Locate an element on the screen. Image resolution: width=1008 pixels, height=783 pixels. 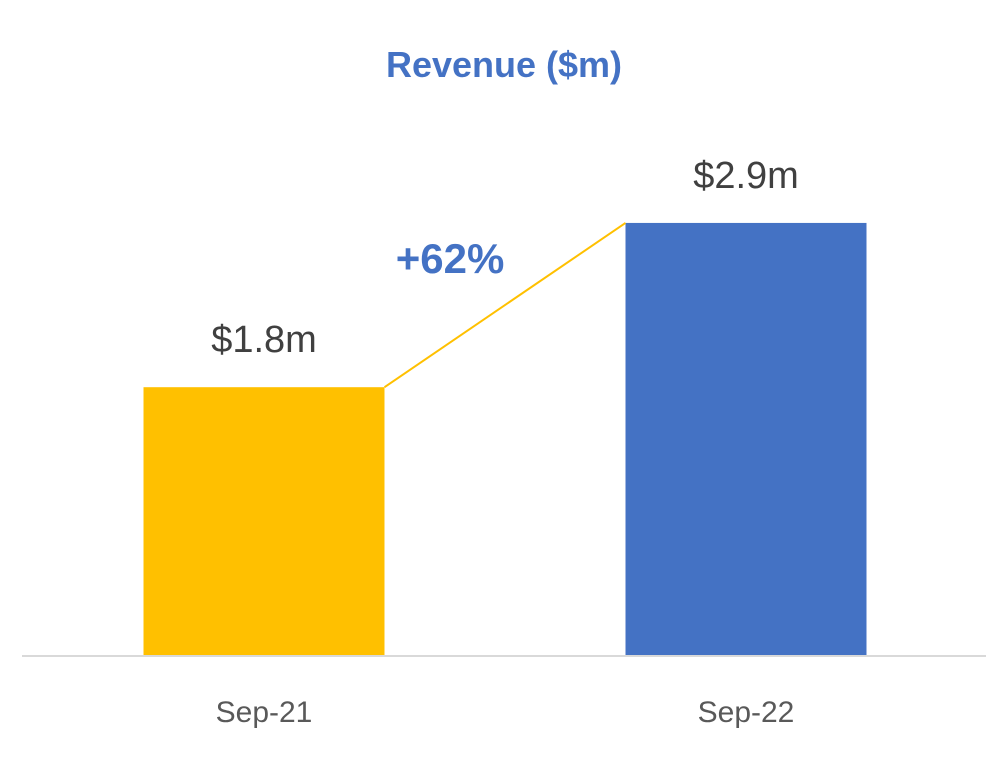
data-label-sep-22: $2.9m is located at coordinates (746, 176).